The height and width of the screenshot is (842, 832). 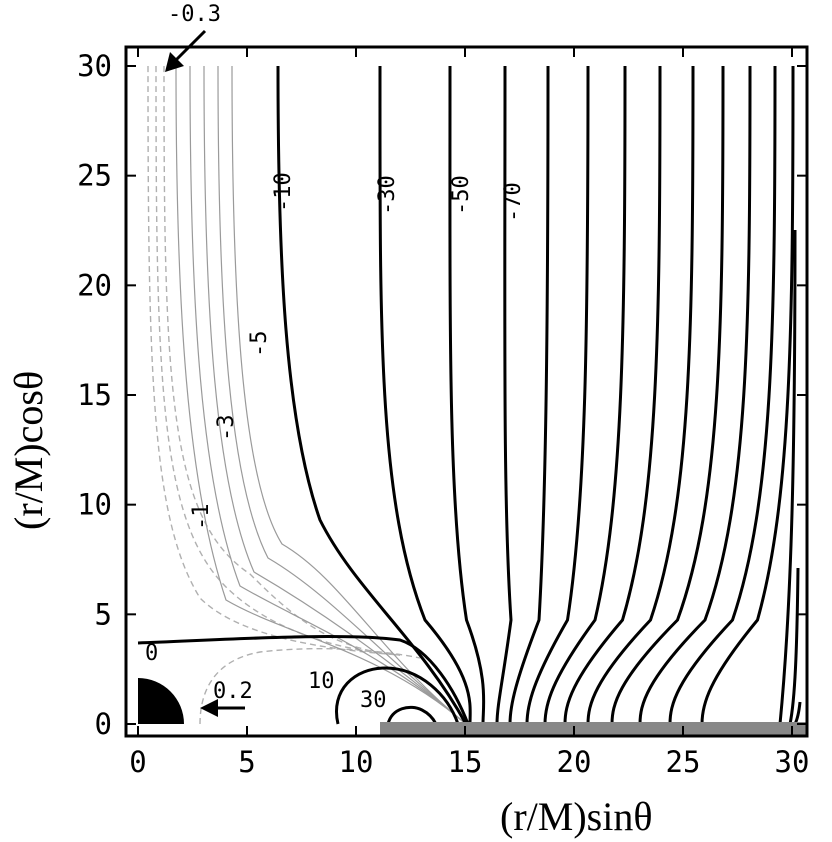 What do you see at coordinates (576, 816) in the screenshot?
I see `x-axis-label: (r/M)sinθ` at bounding box center [576, 816].